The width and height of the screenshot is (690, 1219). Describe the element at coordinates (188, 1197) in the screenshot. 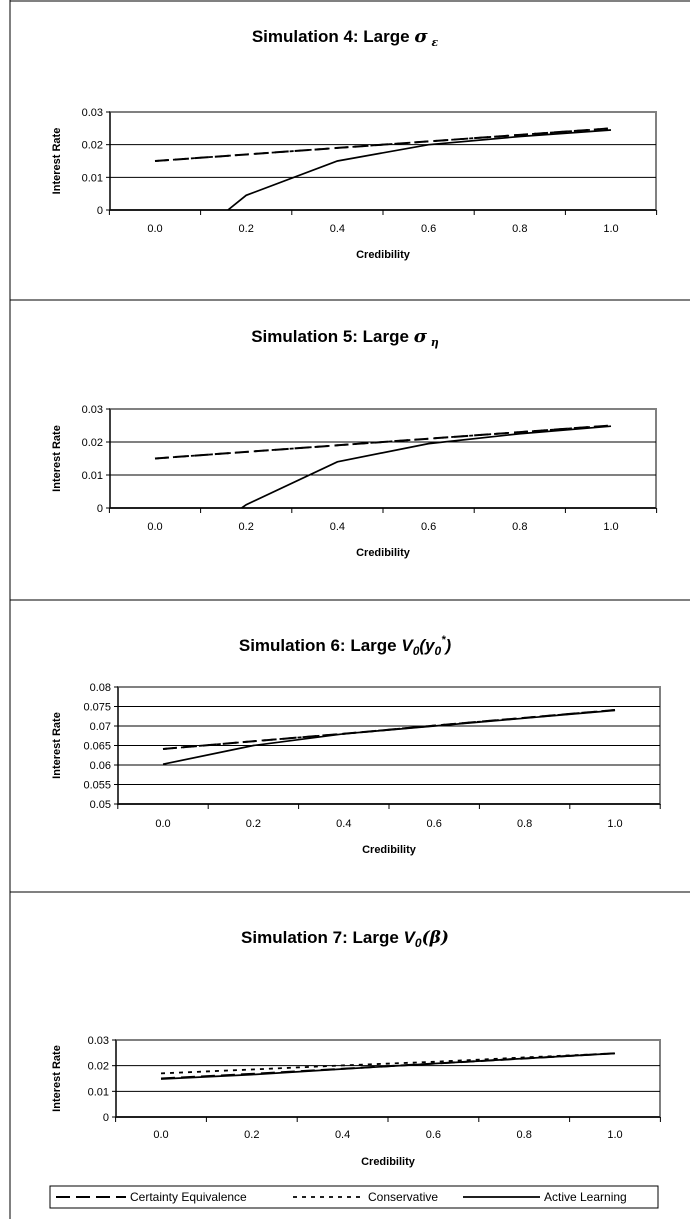

I see `legend-label: Certainty Equivalence` at that location.